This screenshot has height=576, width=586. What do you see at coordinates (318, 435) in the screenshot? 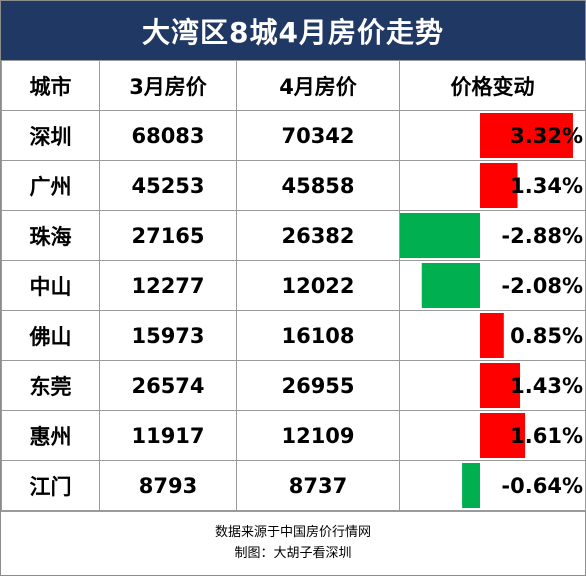
I see `cell-april-price: 12109` at bounding box center [318, 435].